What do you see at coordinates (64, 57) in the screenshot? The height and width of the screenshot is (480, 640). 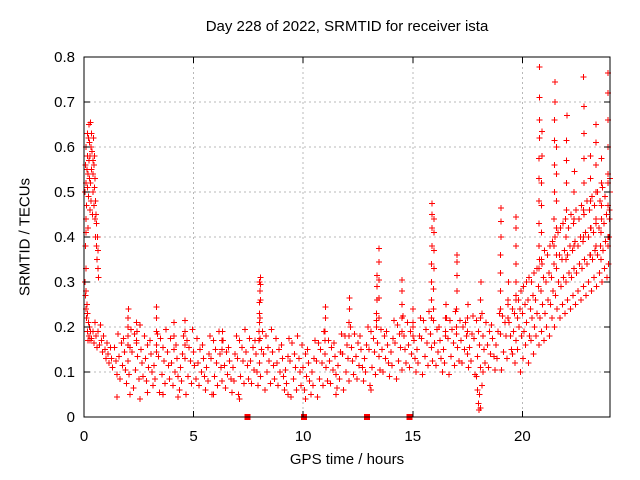 I see `y-tick-label: 0.8` at bounding box center [64, 57].